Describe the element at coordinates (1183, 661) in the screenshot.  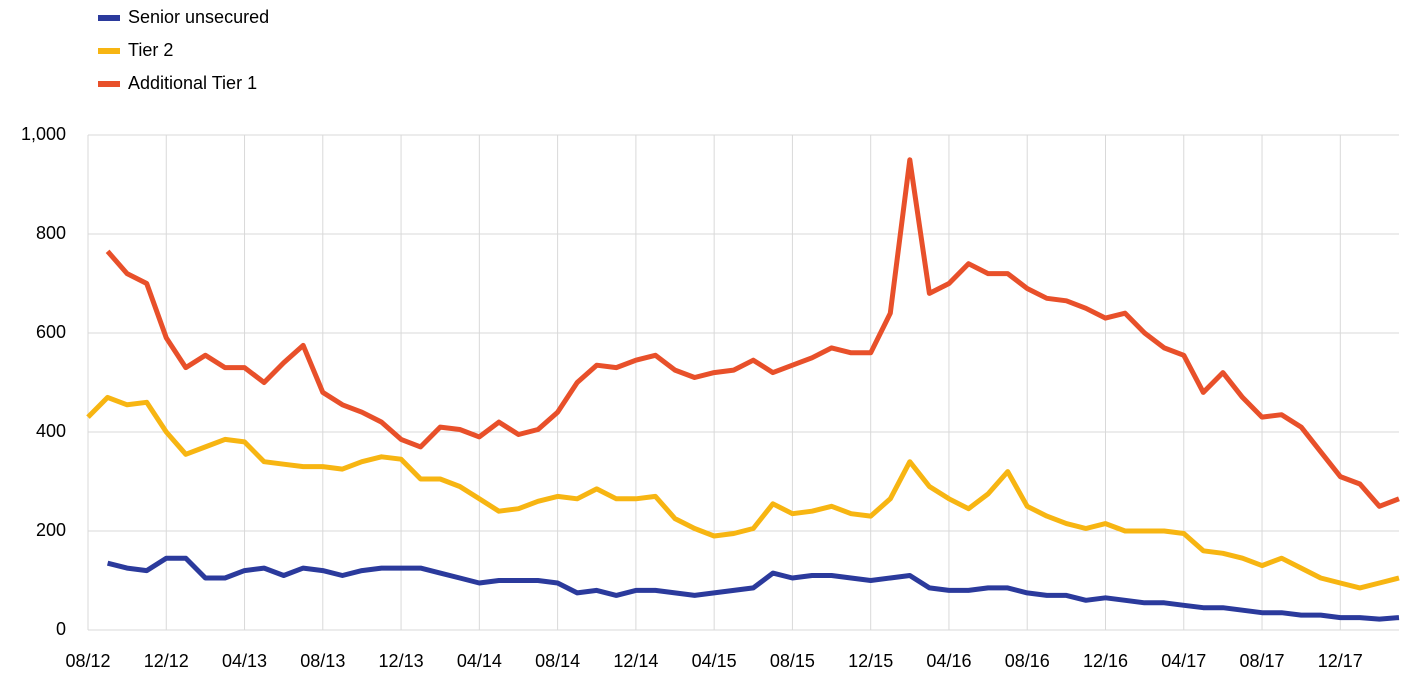
I see `x-tick-label: 04/17` at that location.